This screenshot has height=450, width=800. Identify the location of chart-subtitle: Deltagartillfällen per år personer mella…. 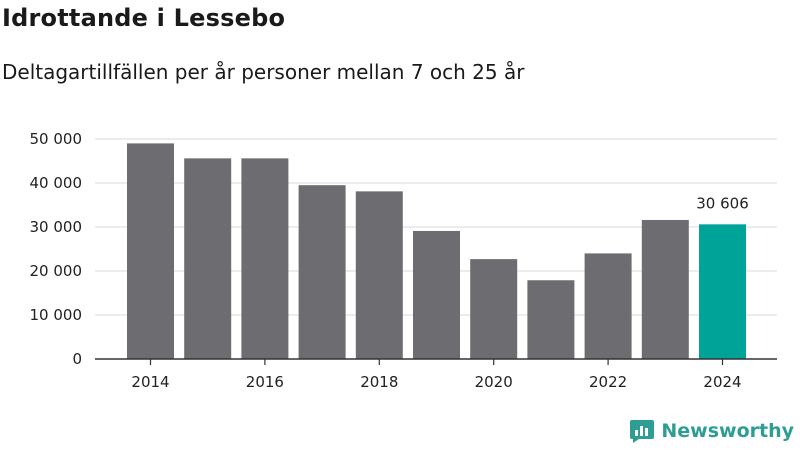
(263, 72).